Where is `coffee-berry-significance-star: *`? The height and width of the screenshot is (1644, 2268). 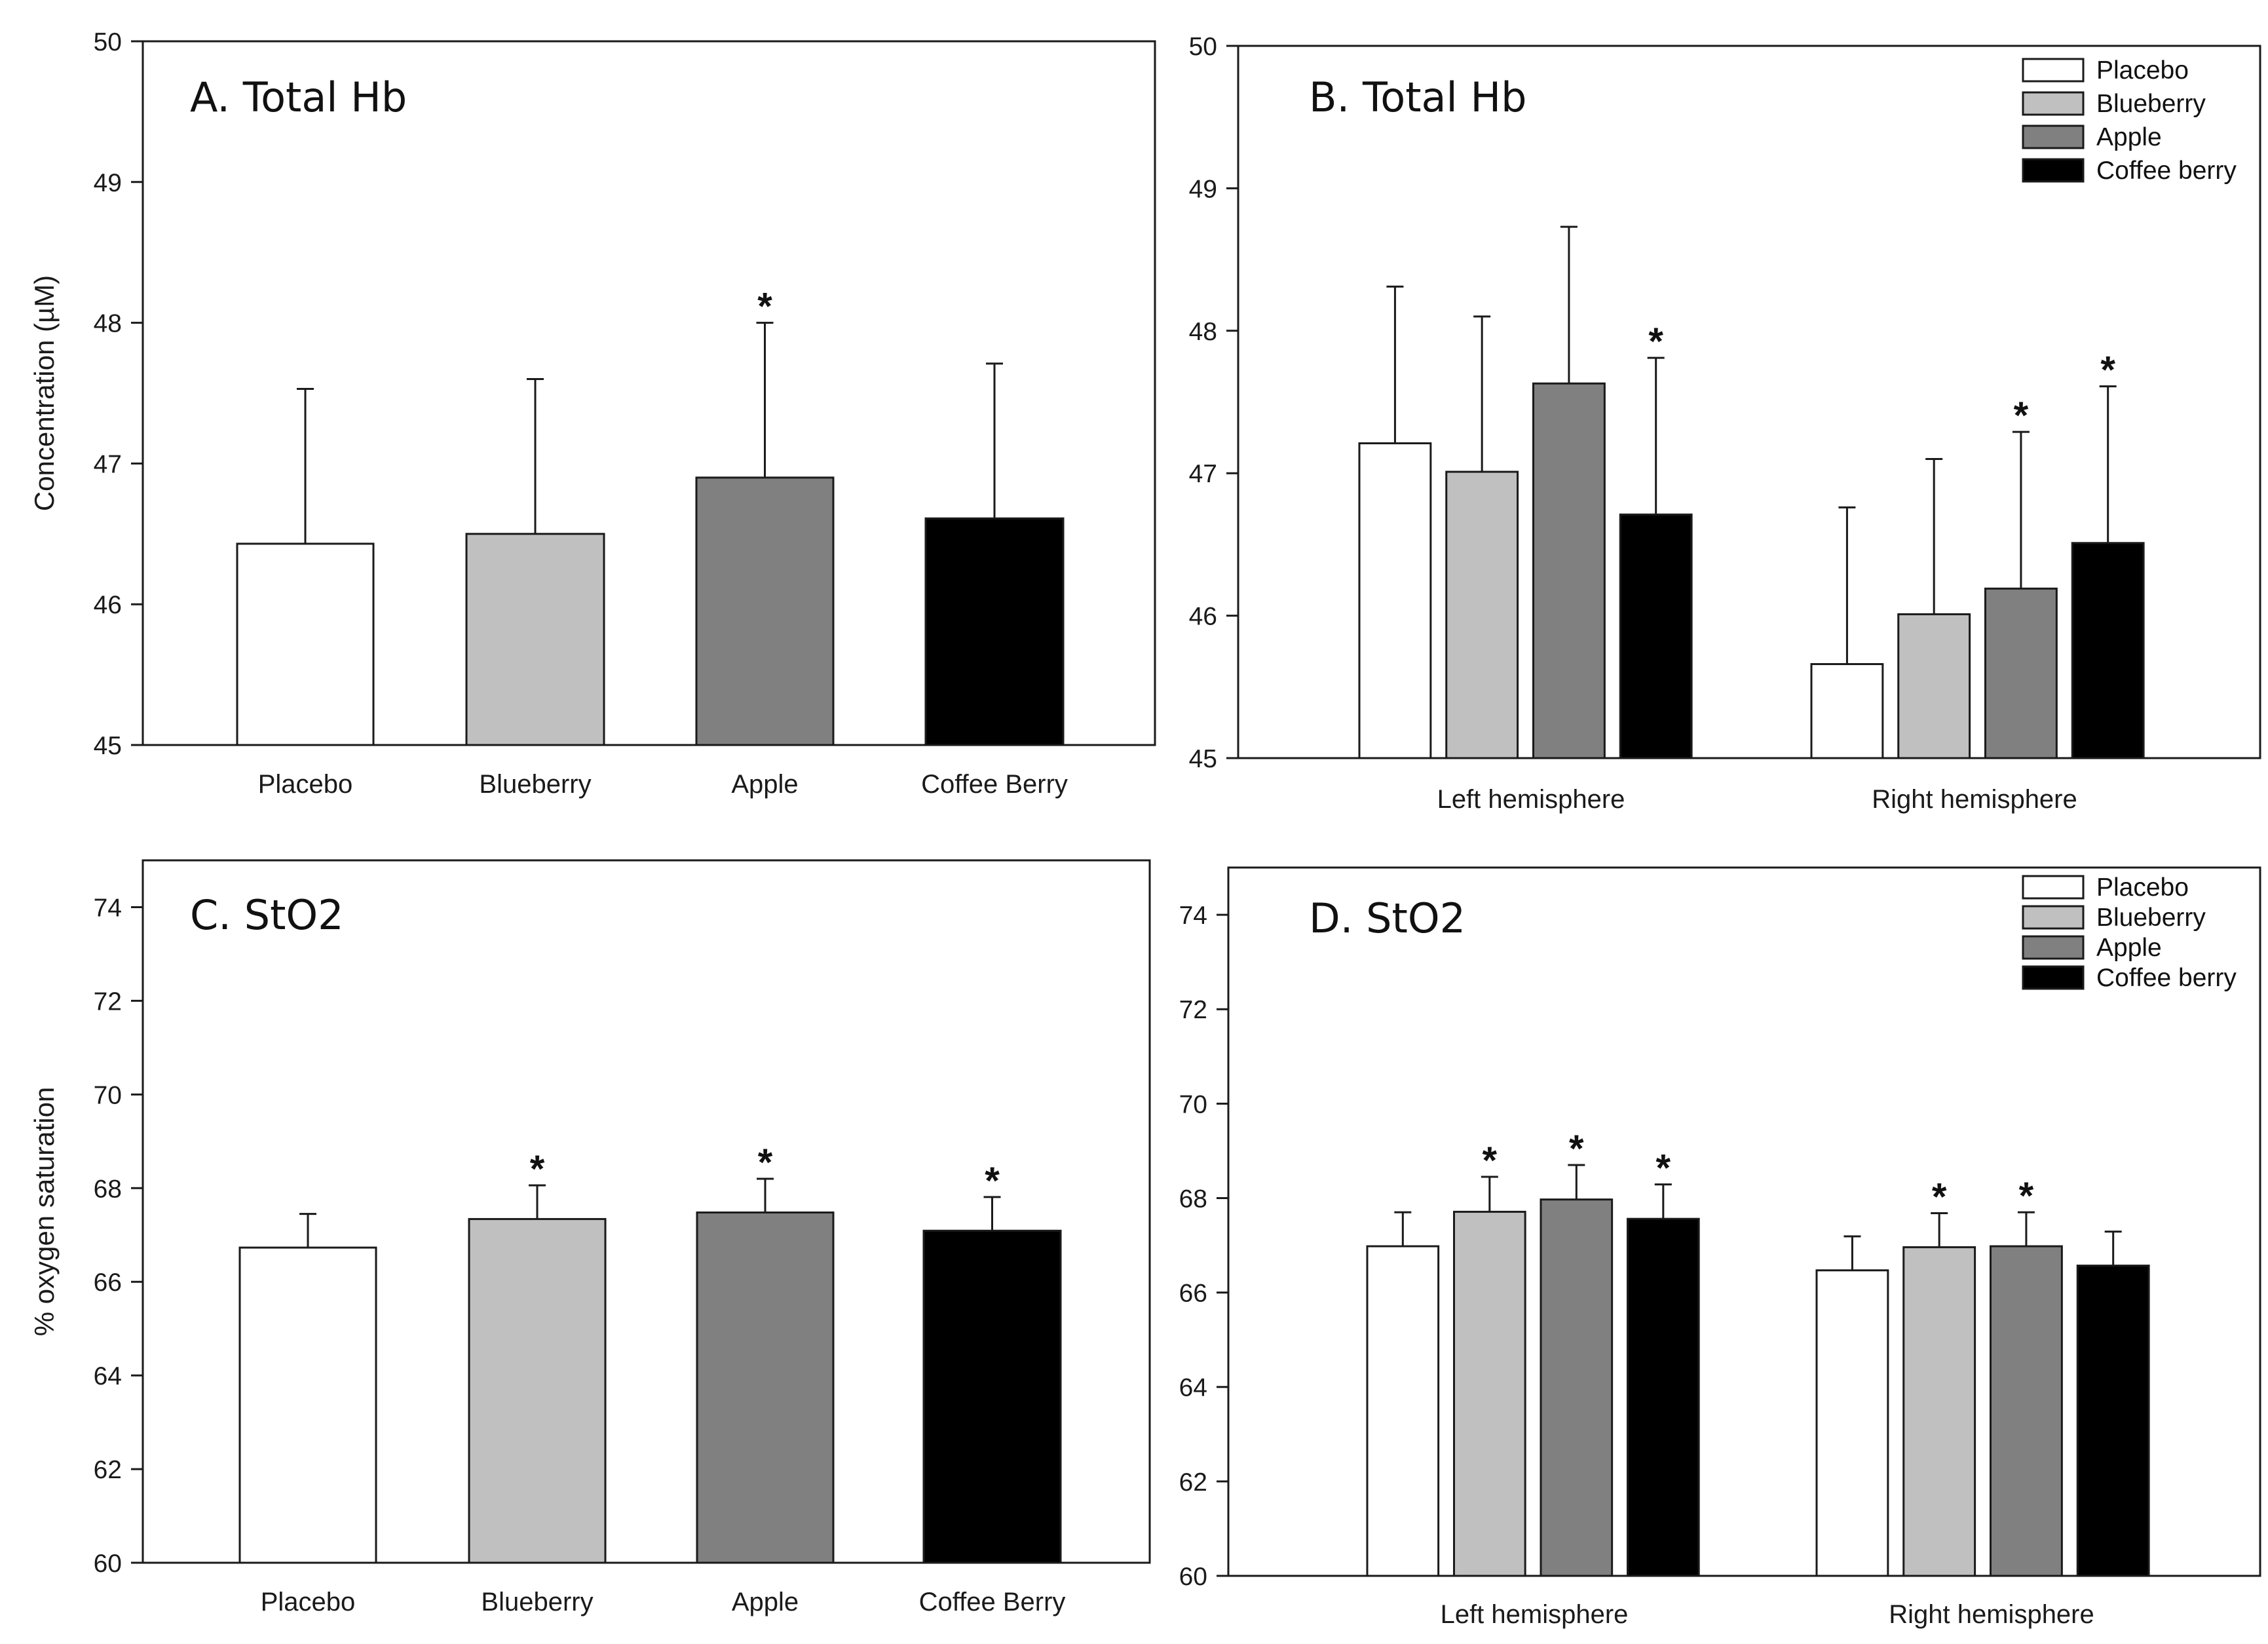 coffee-berry-significance-star: * is located at coordinates (993, 1181).